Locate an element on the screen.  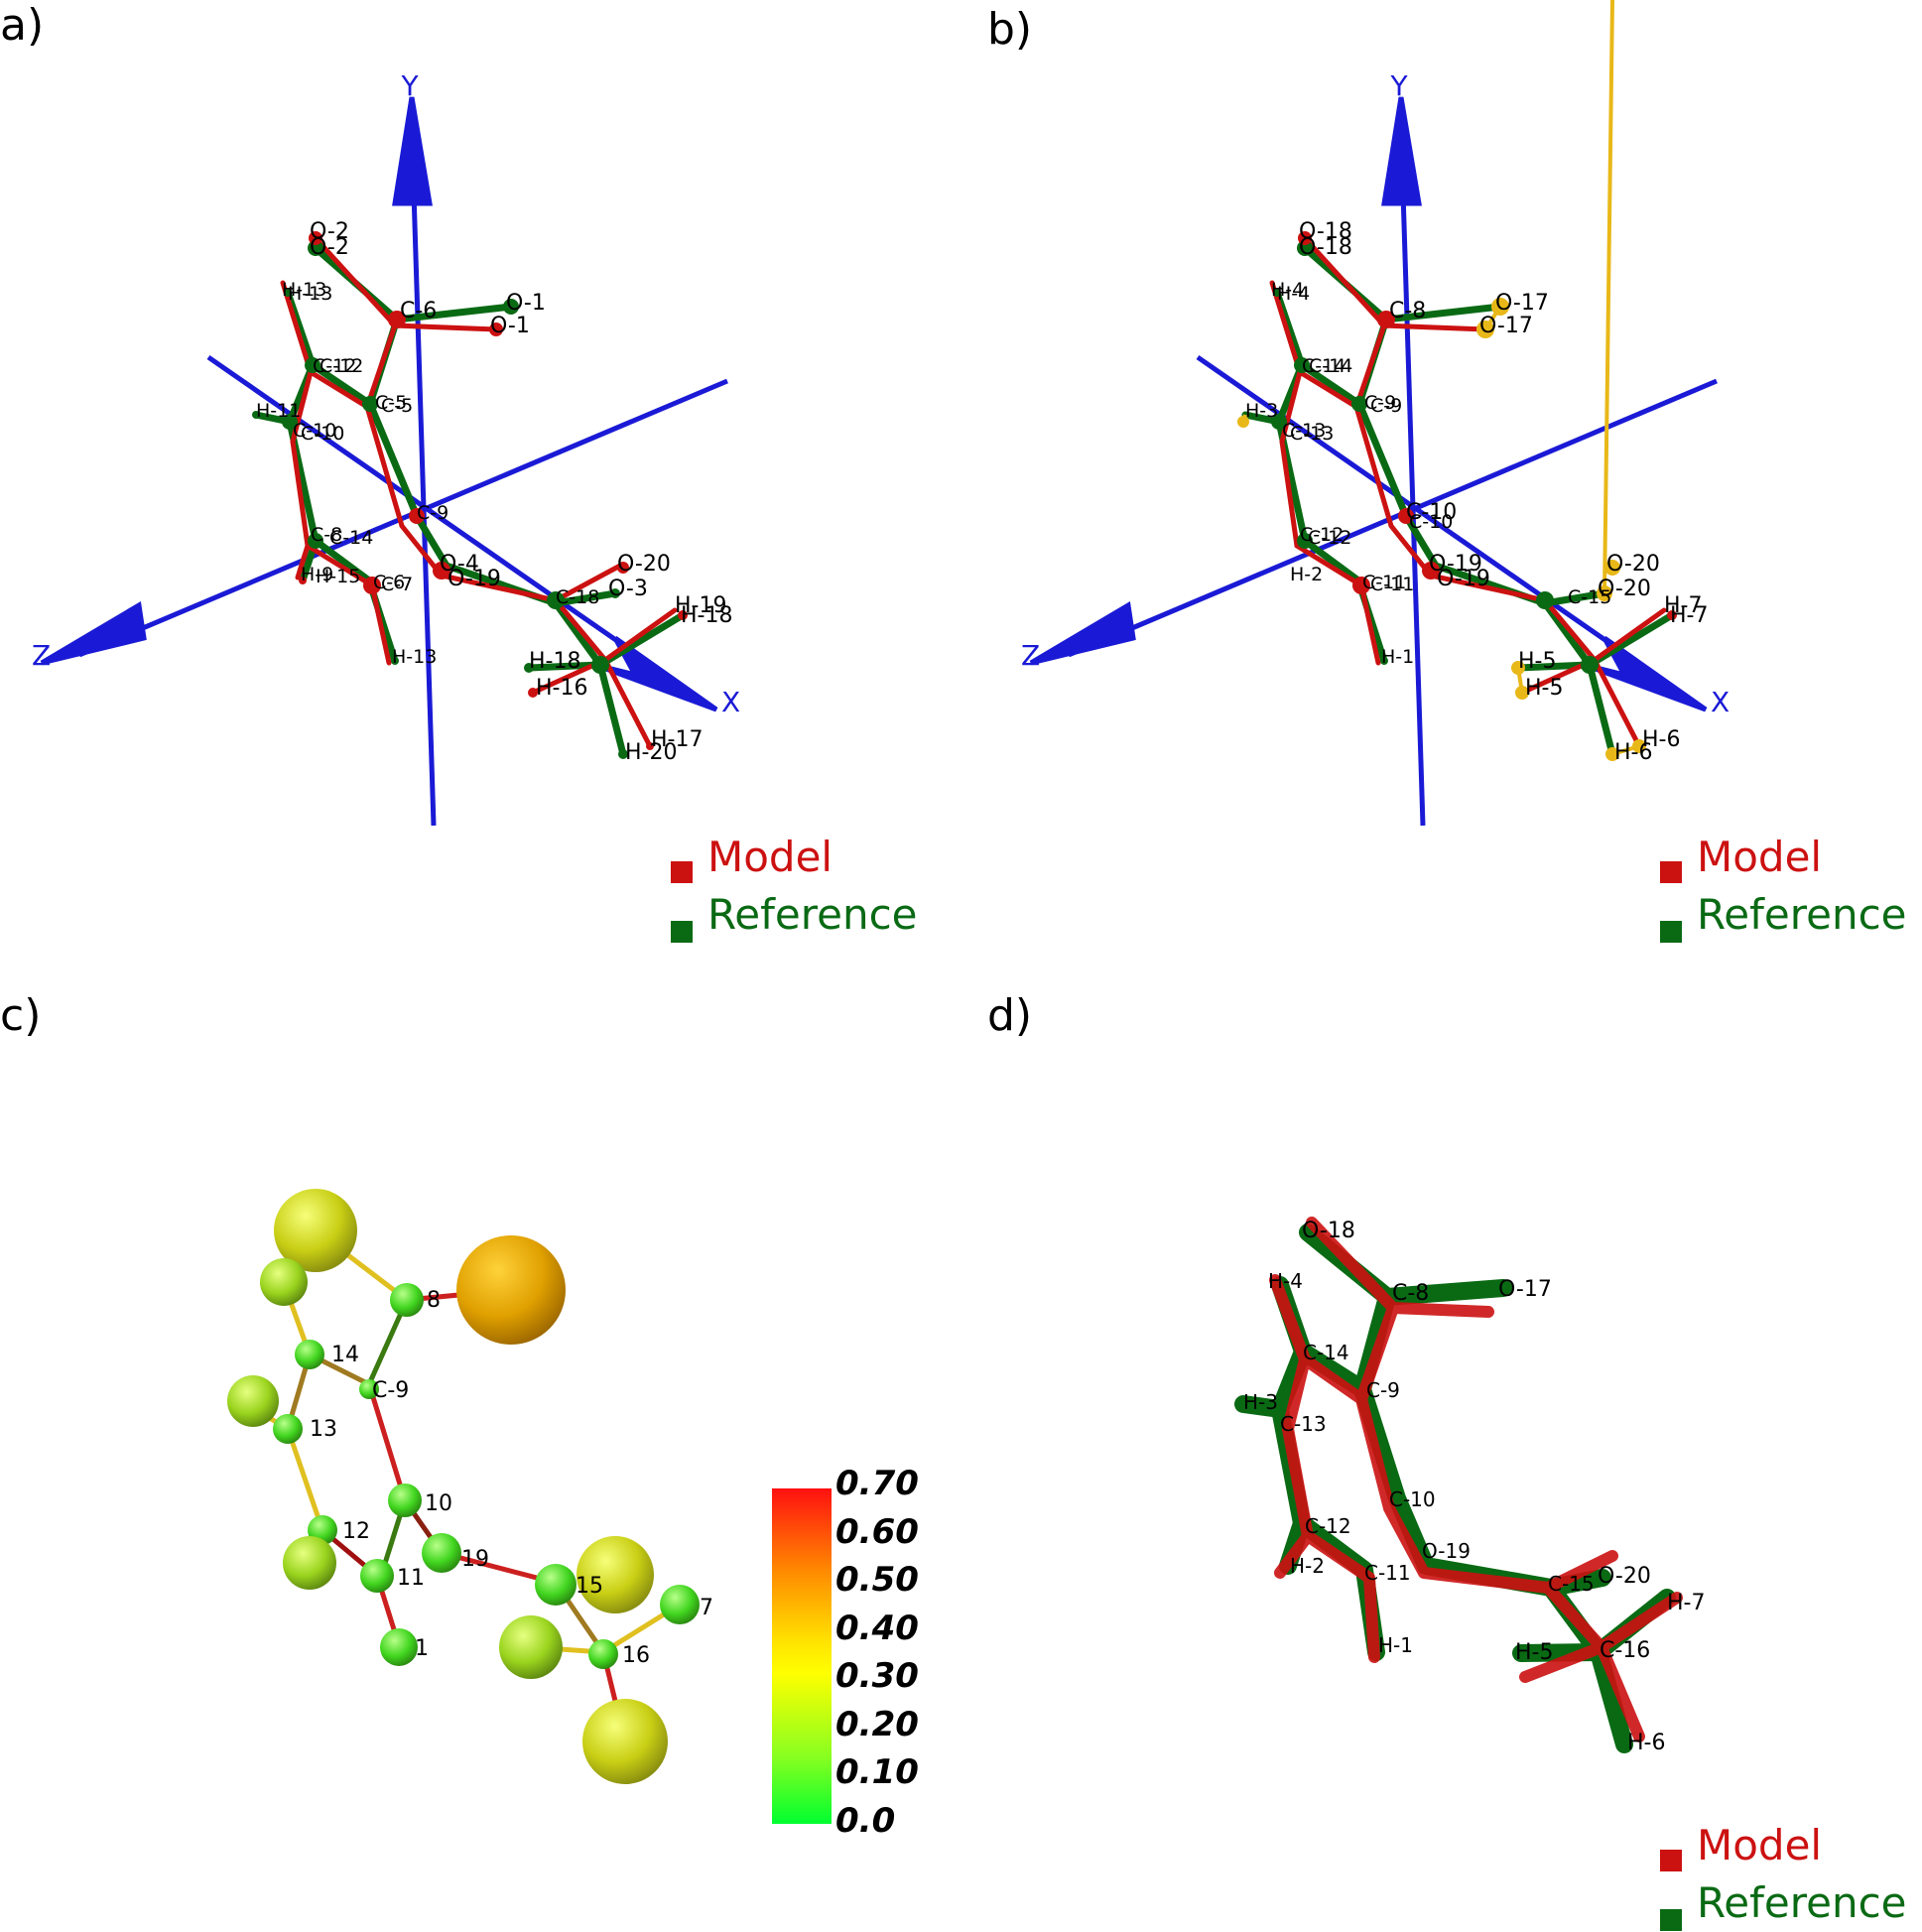
panel-c is located at coordinates (529, 1507).